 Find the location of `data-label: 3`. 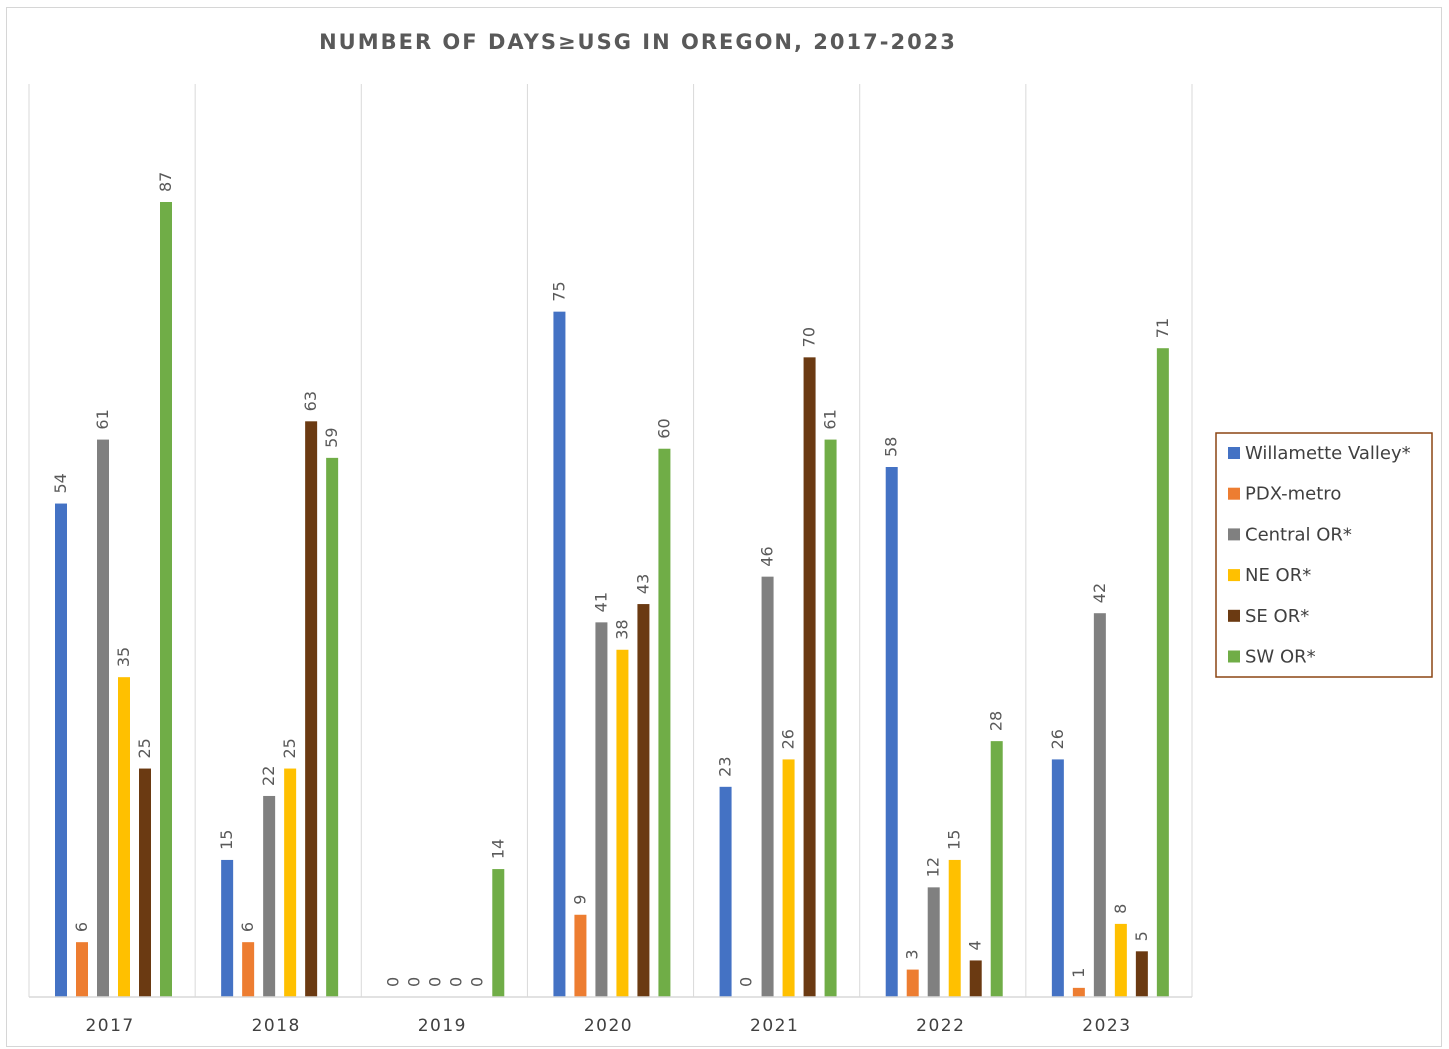

data-label: 3 is located at coordinates (912, 954).